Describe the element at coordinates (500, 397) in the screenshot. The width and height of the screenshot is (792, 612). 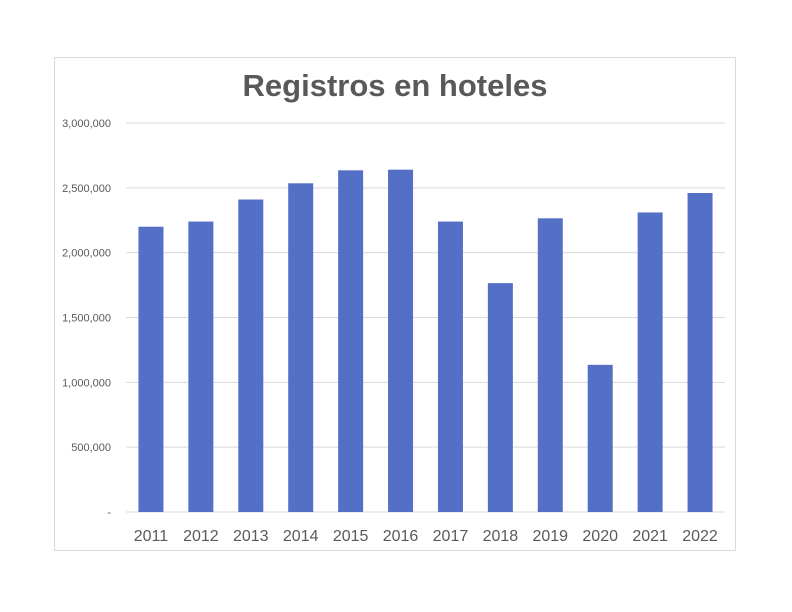
I see `bar-2018` at that location.